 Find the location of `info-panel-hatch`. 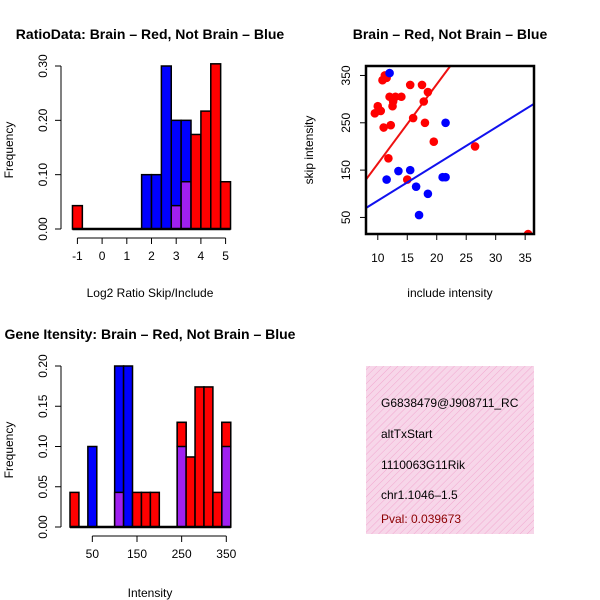

info-panel-hatch is located at coordinates (450, 450).